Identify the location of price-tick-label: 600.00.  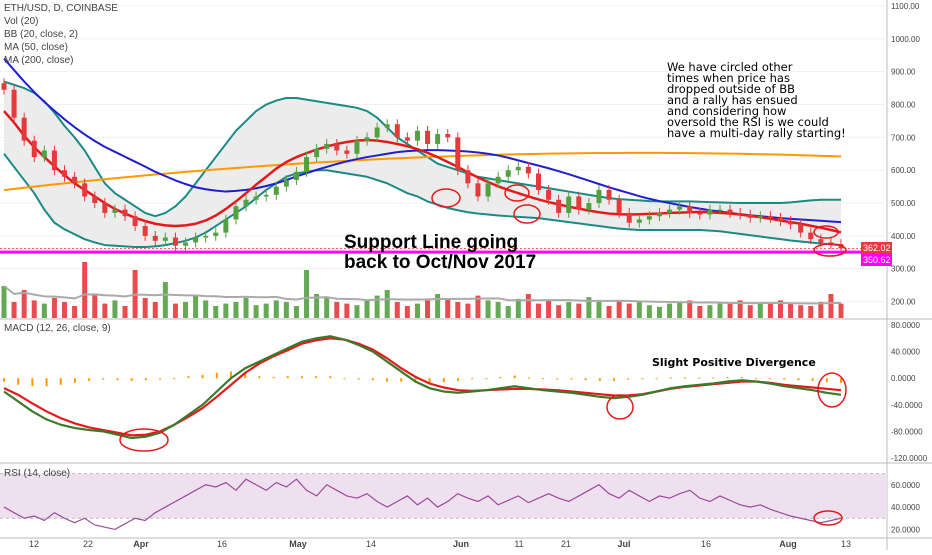
(903, 170).